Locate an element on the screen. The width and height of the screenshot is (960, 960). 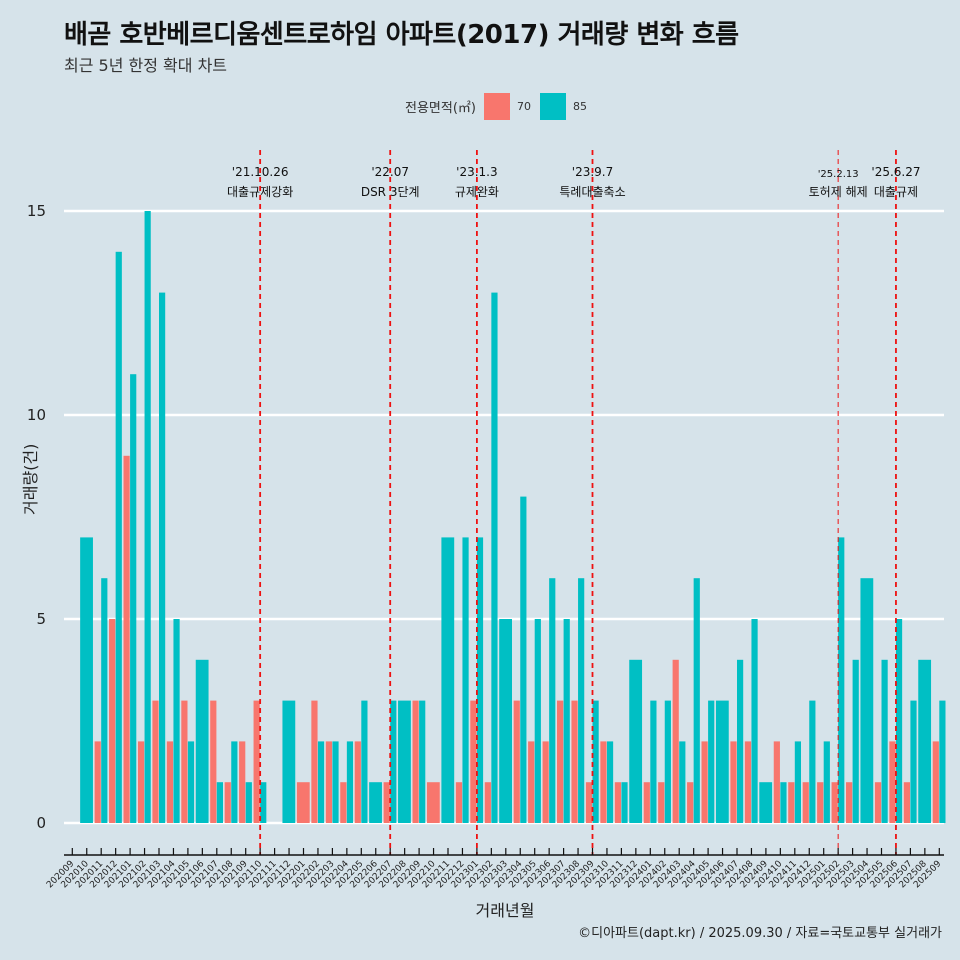
y-axis-label: 거래량(건) is located at coordinates (30, 479).